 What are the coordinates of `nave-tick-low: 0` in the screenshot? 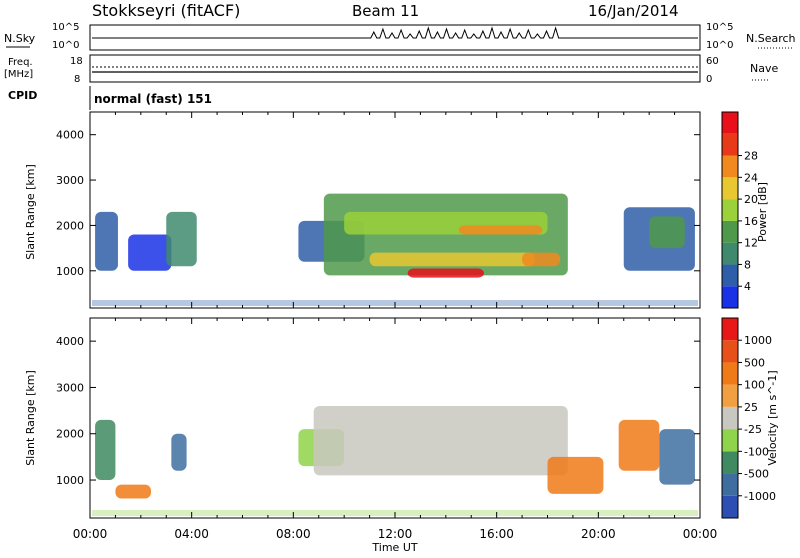 It's located at (709, 79).